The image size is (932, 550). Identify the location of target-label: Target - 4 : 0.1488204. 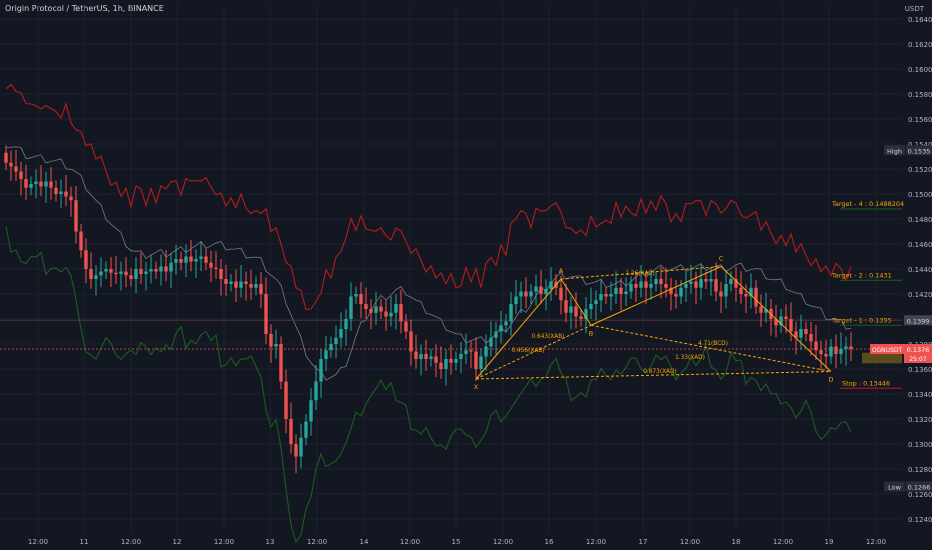
(867, 204).